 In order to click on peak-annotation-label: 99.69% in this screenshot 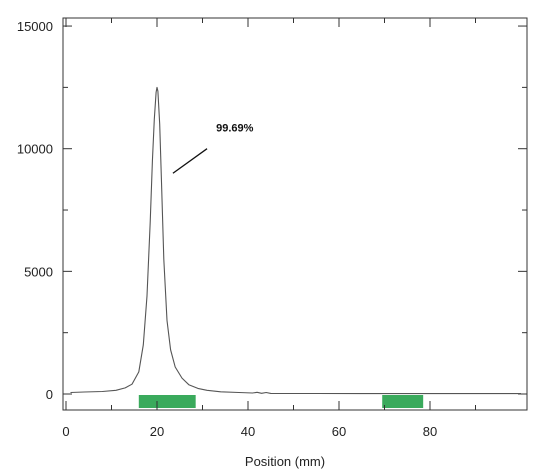, I will do `click(235, 129)`.